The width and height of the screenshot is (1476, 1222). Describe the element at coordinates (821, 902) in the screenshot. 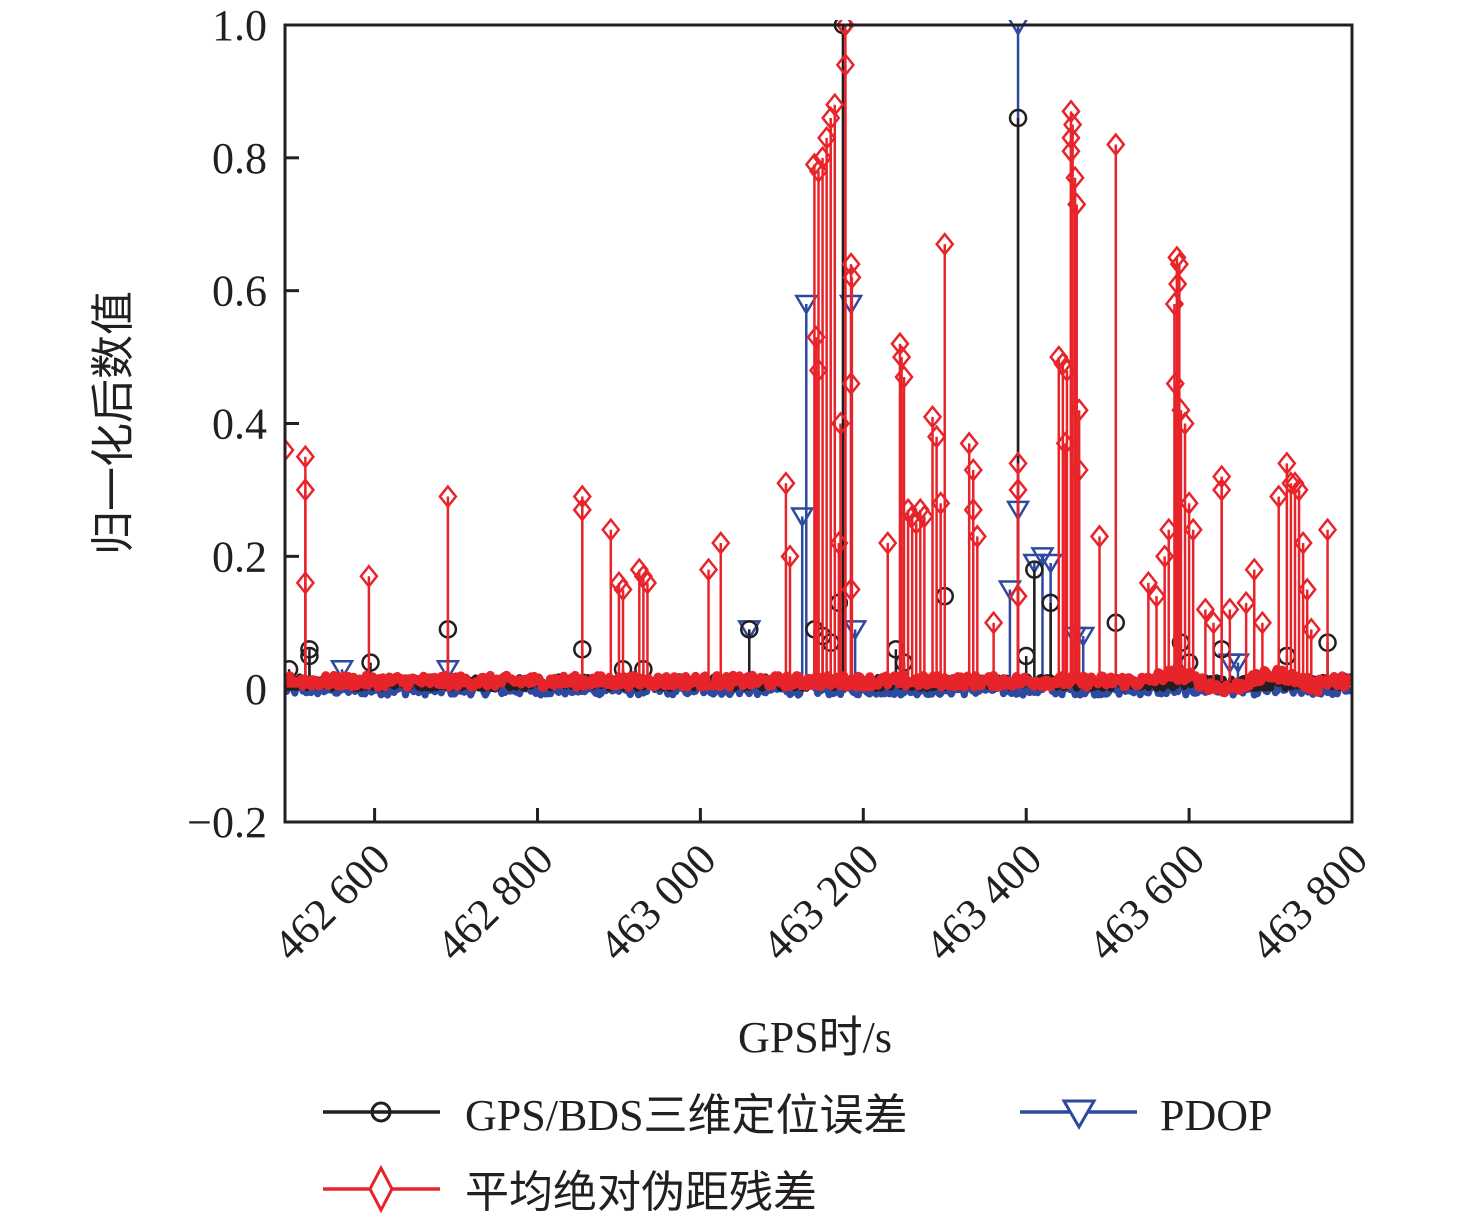

I see `x-tick-label: 463 200` at that location.